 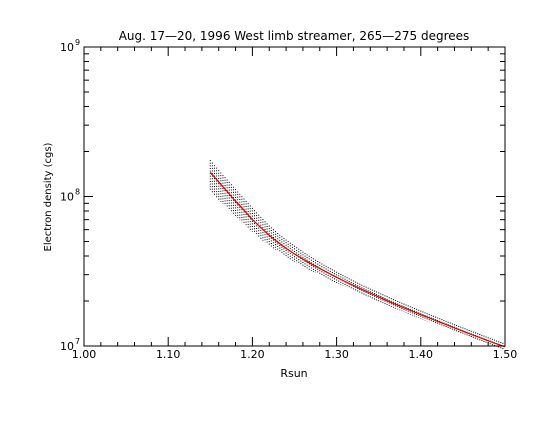 What do you see at coordinates (48, 196) in the screenshot?
I see `y-axis-label: Electron density (cgs)` at bounding box center [48, 196].